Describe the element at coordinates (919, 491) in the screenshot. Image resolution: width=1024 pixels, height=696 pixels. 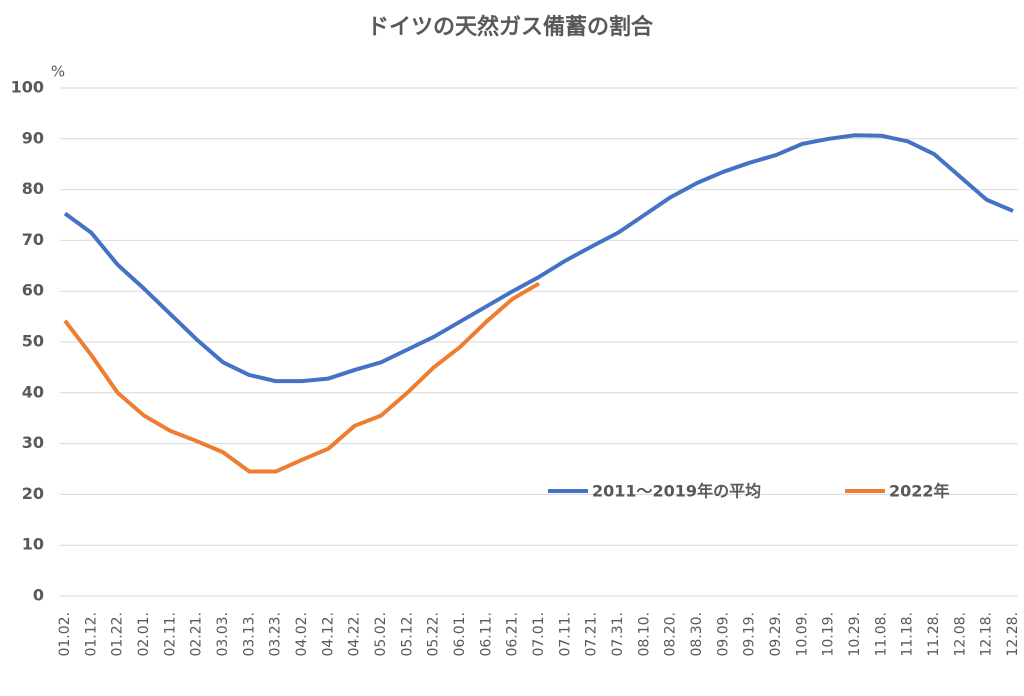
I see `legend-label: 2022年` at that location.